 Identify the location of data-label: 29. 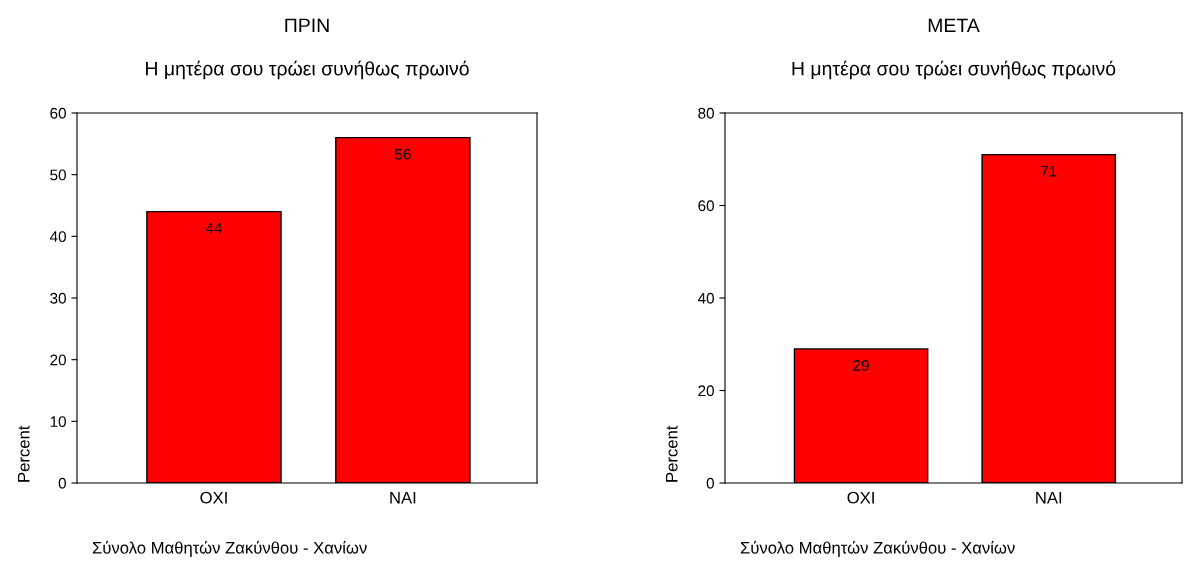
(861, 365).